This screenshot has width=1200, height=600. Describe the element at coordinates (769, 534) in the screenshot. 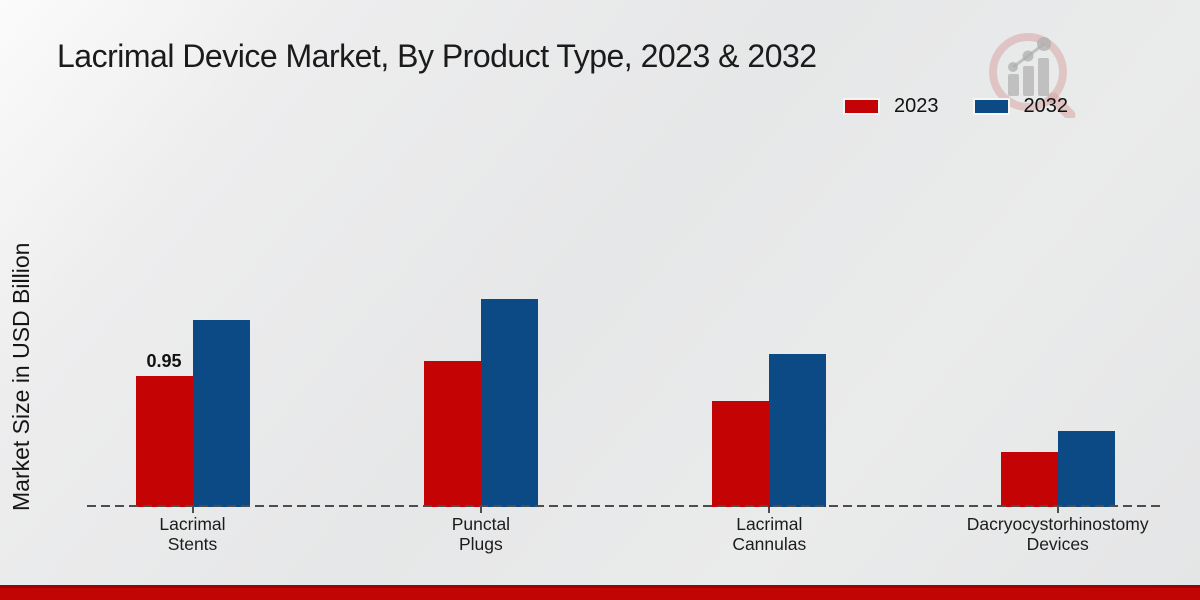

I see `category-label-lacrimal-cannulas: Lacrimal Cannulas` at that location.